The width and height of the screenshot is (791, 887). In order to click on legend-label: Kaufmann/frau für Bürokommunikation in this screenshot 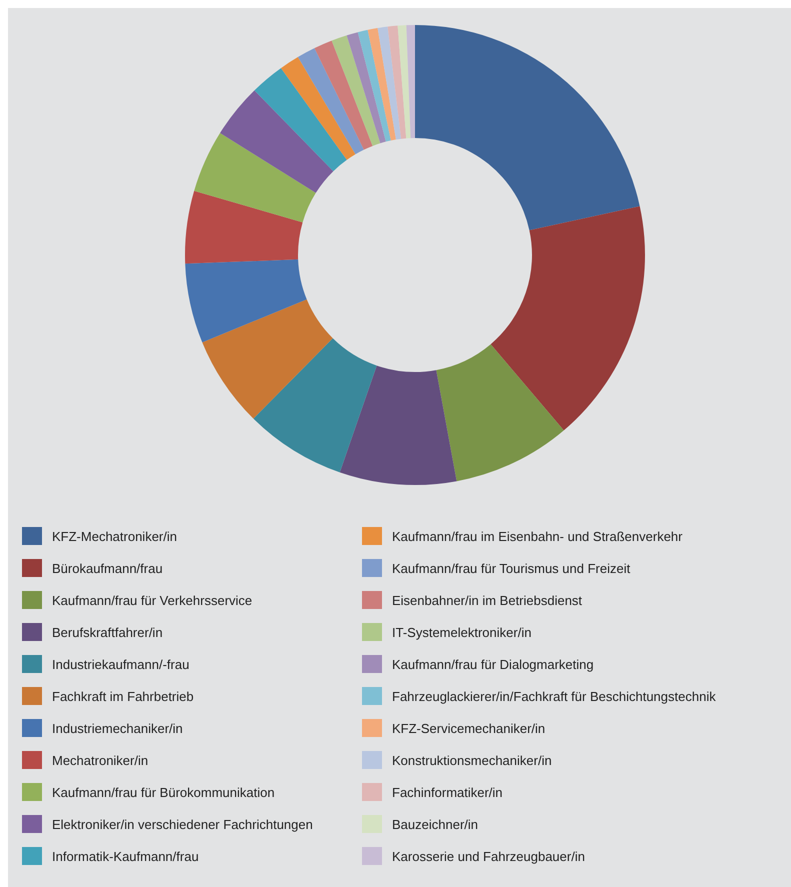, I will do `click(163, 792)`.